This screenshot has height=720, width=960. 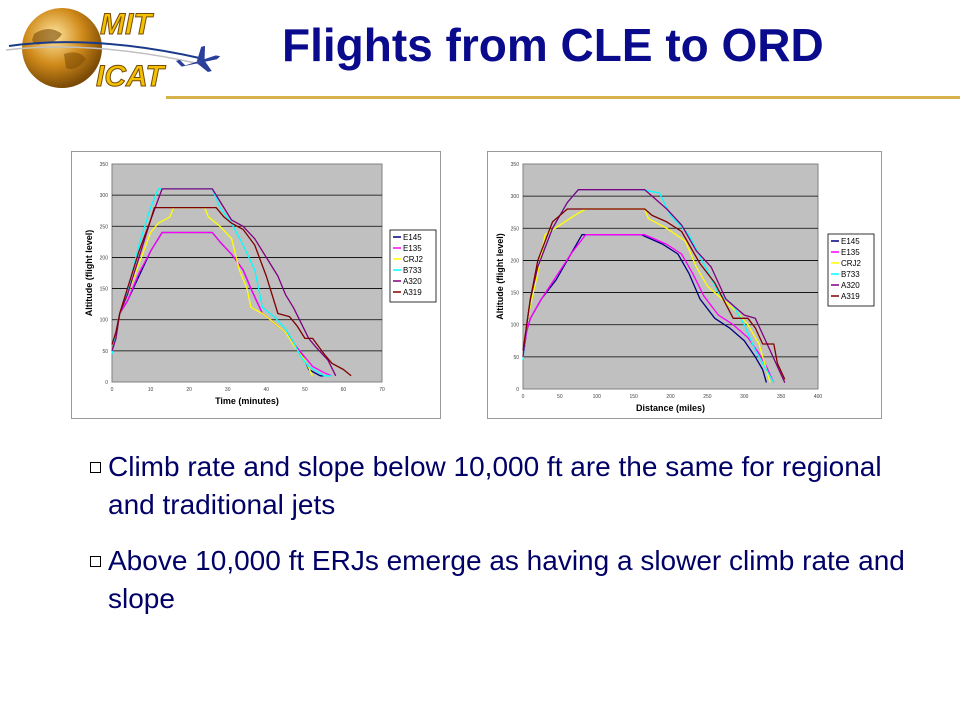 I want to click on x-tick-label: 40, so click(x=267, y=390).